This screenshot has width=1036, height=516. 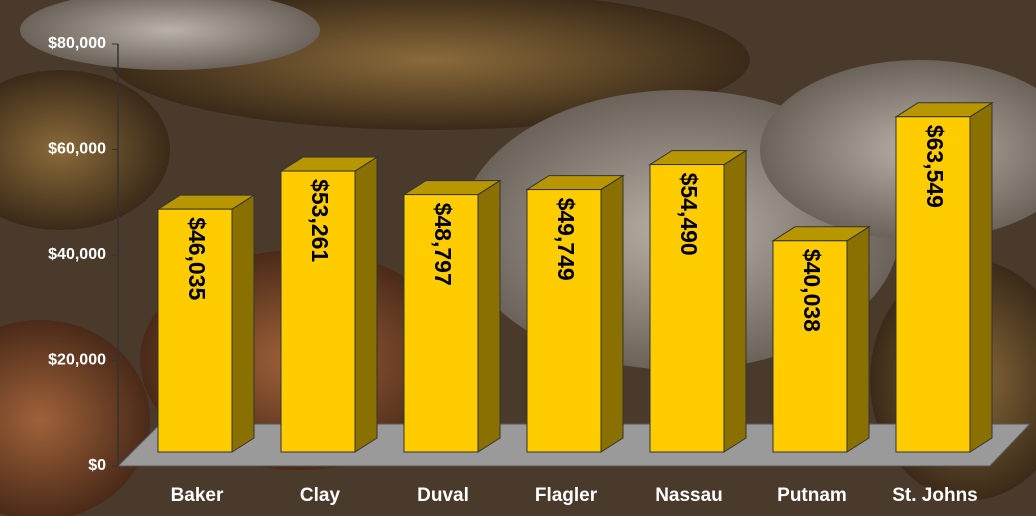 What do you see at coordinates (77, 360) in the screenshot?
I see `y-tick-label: $20,000` at bounding box center [77, 360].